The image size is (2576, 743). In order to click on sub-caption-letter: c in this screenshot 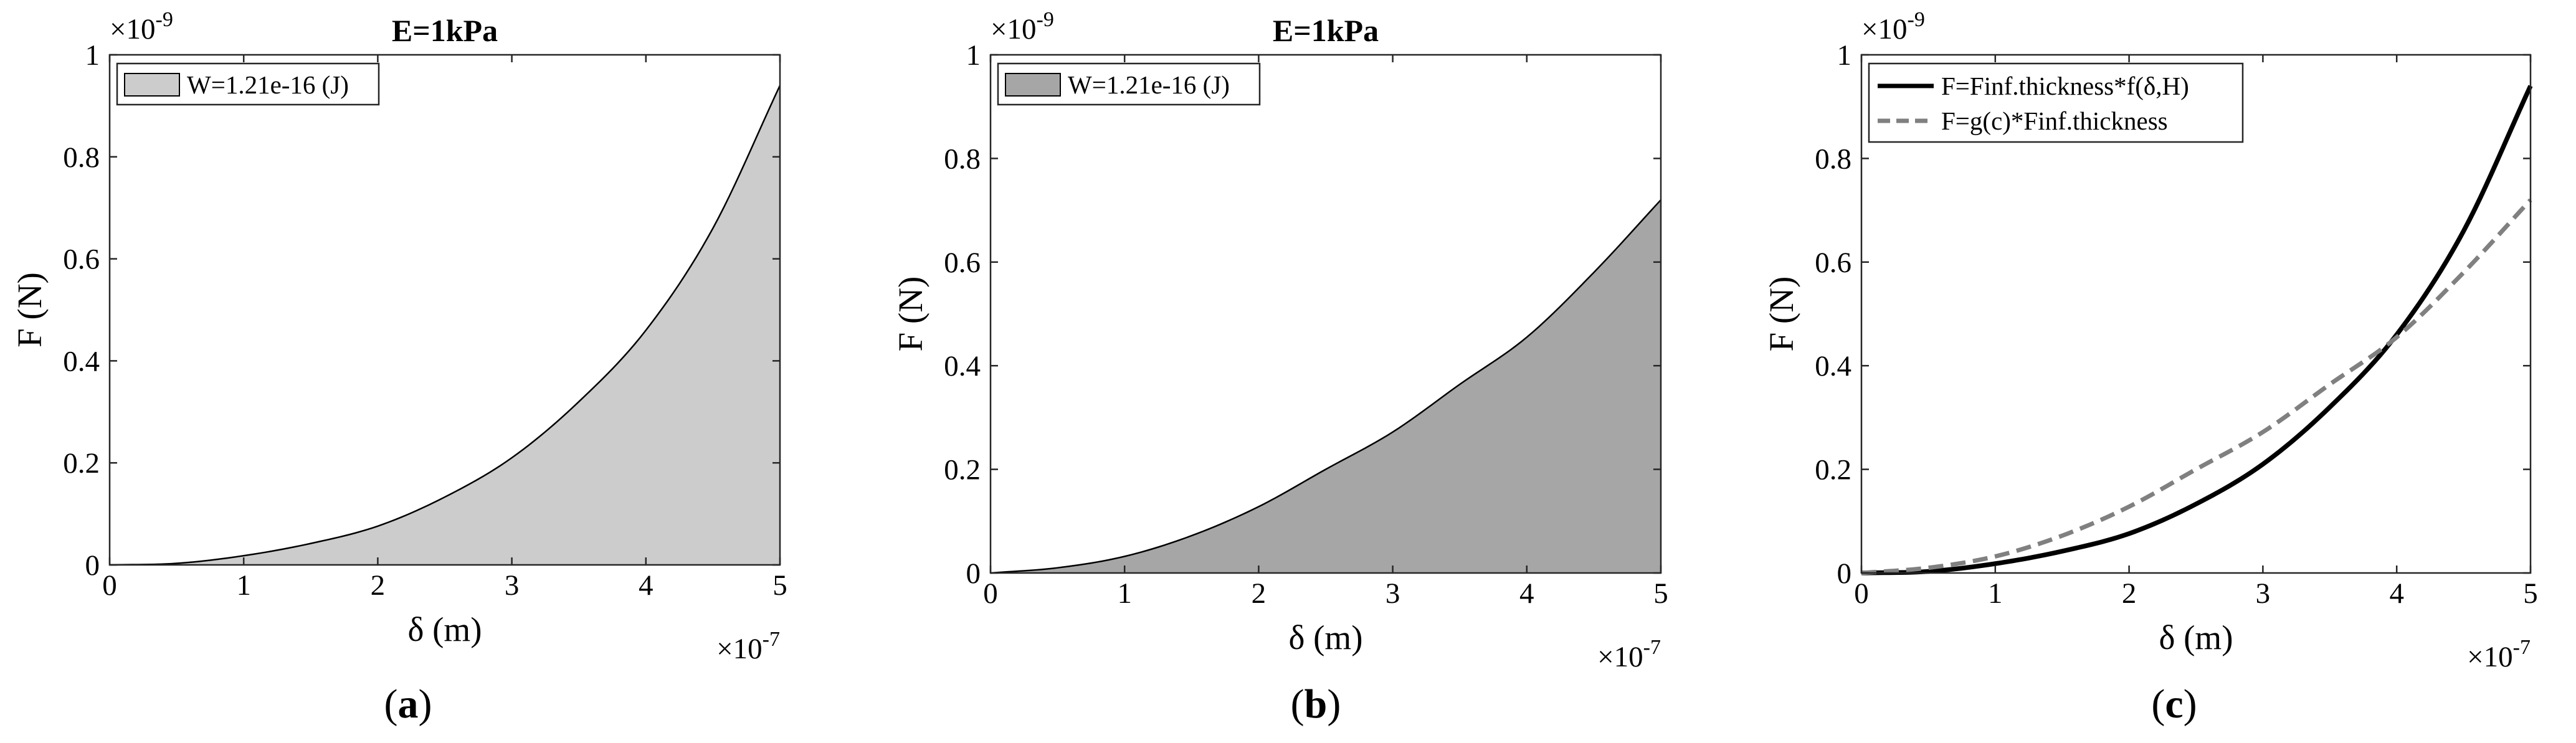, I will do `click(2174, 704)`.